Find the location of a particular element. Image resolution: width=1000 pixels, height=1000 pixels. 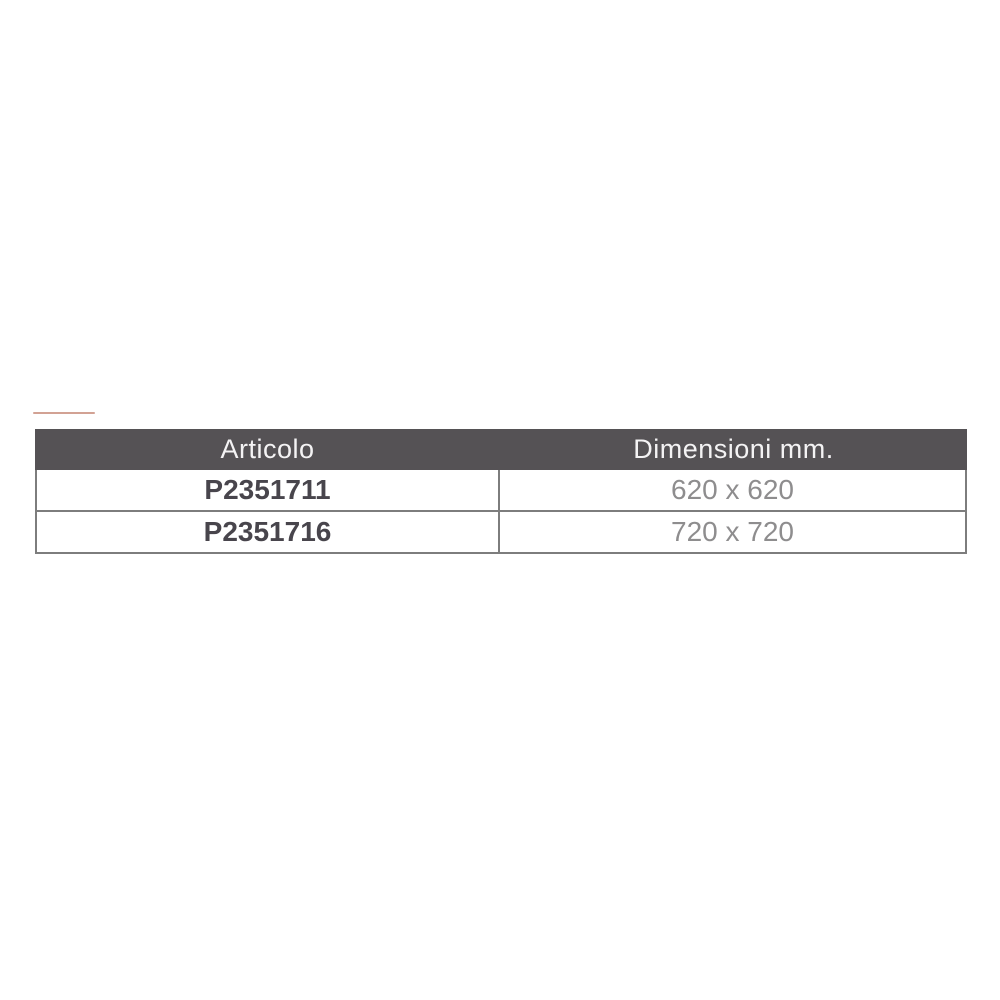

table-row: P2351716 720 x 720 is located at coordinates (501, 531).